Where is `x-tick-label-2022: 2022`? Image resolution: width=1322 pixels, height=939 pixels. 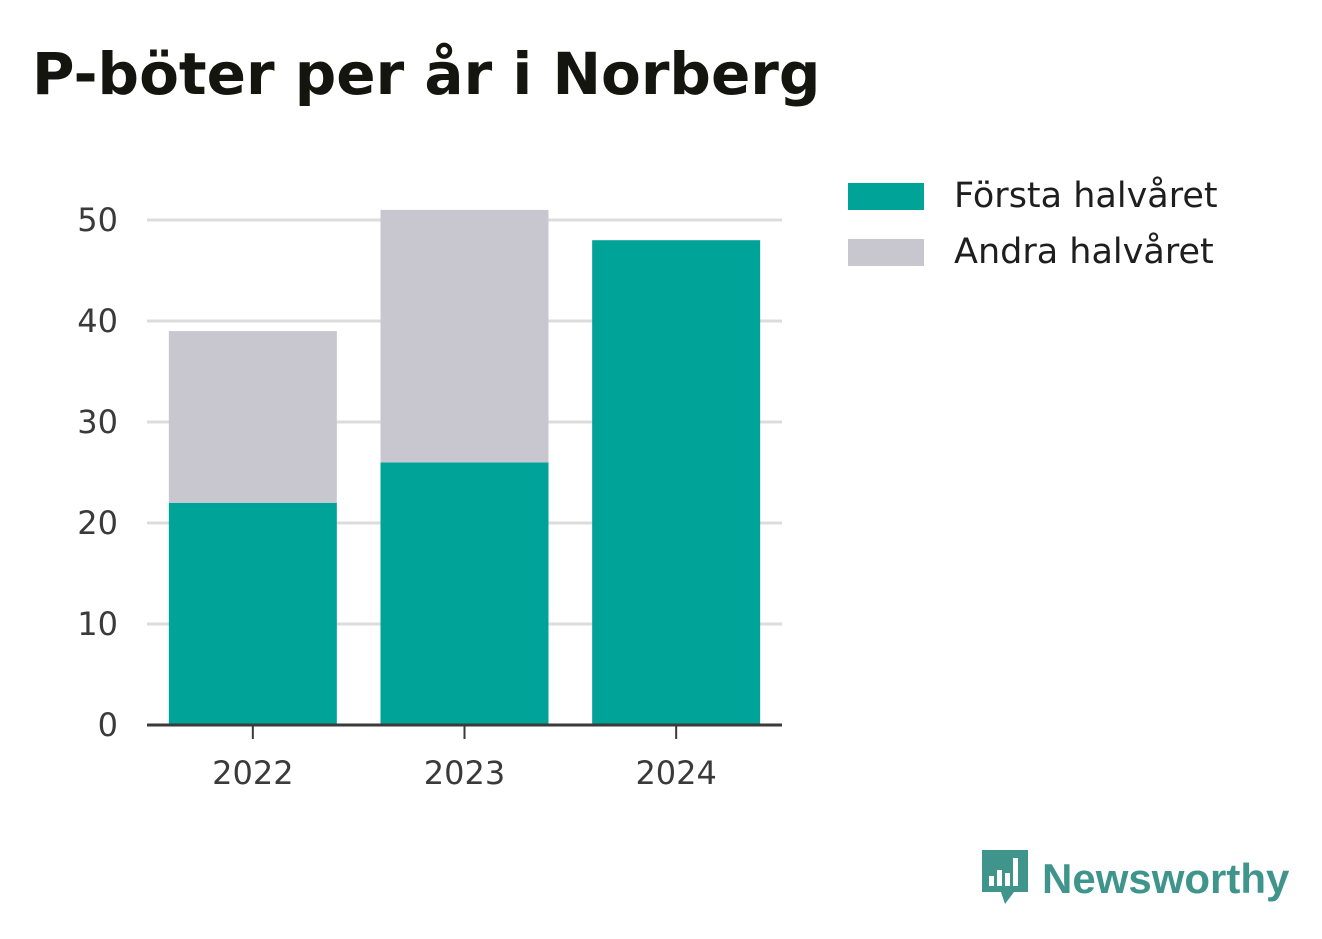
x-tick-label-2022: 2022 is located at coordinates (252, 773).